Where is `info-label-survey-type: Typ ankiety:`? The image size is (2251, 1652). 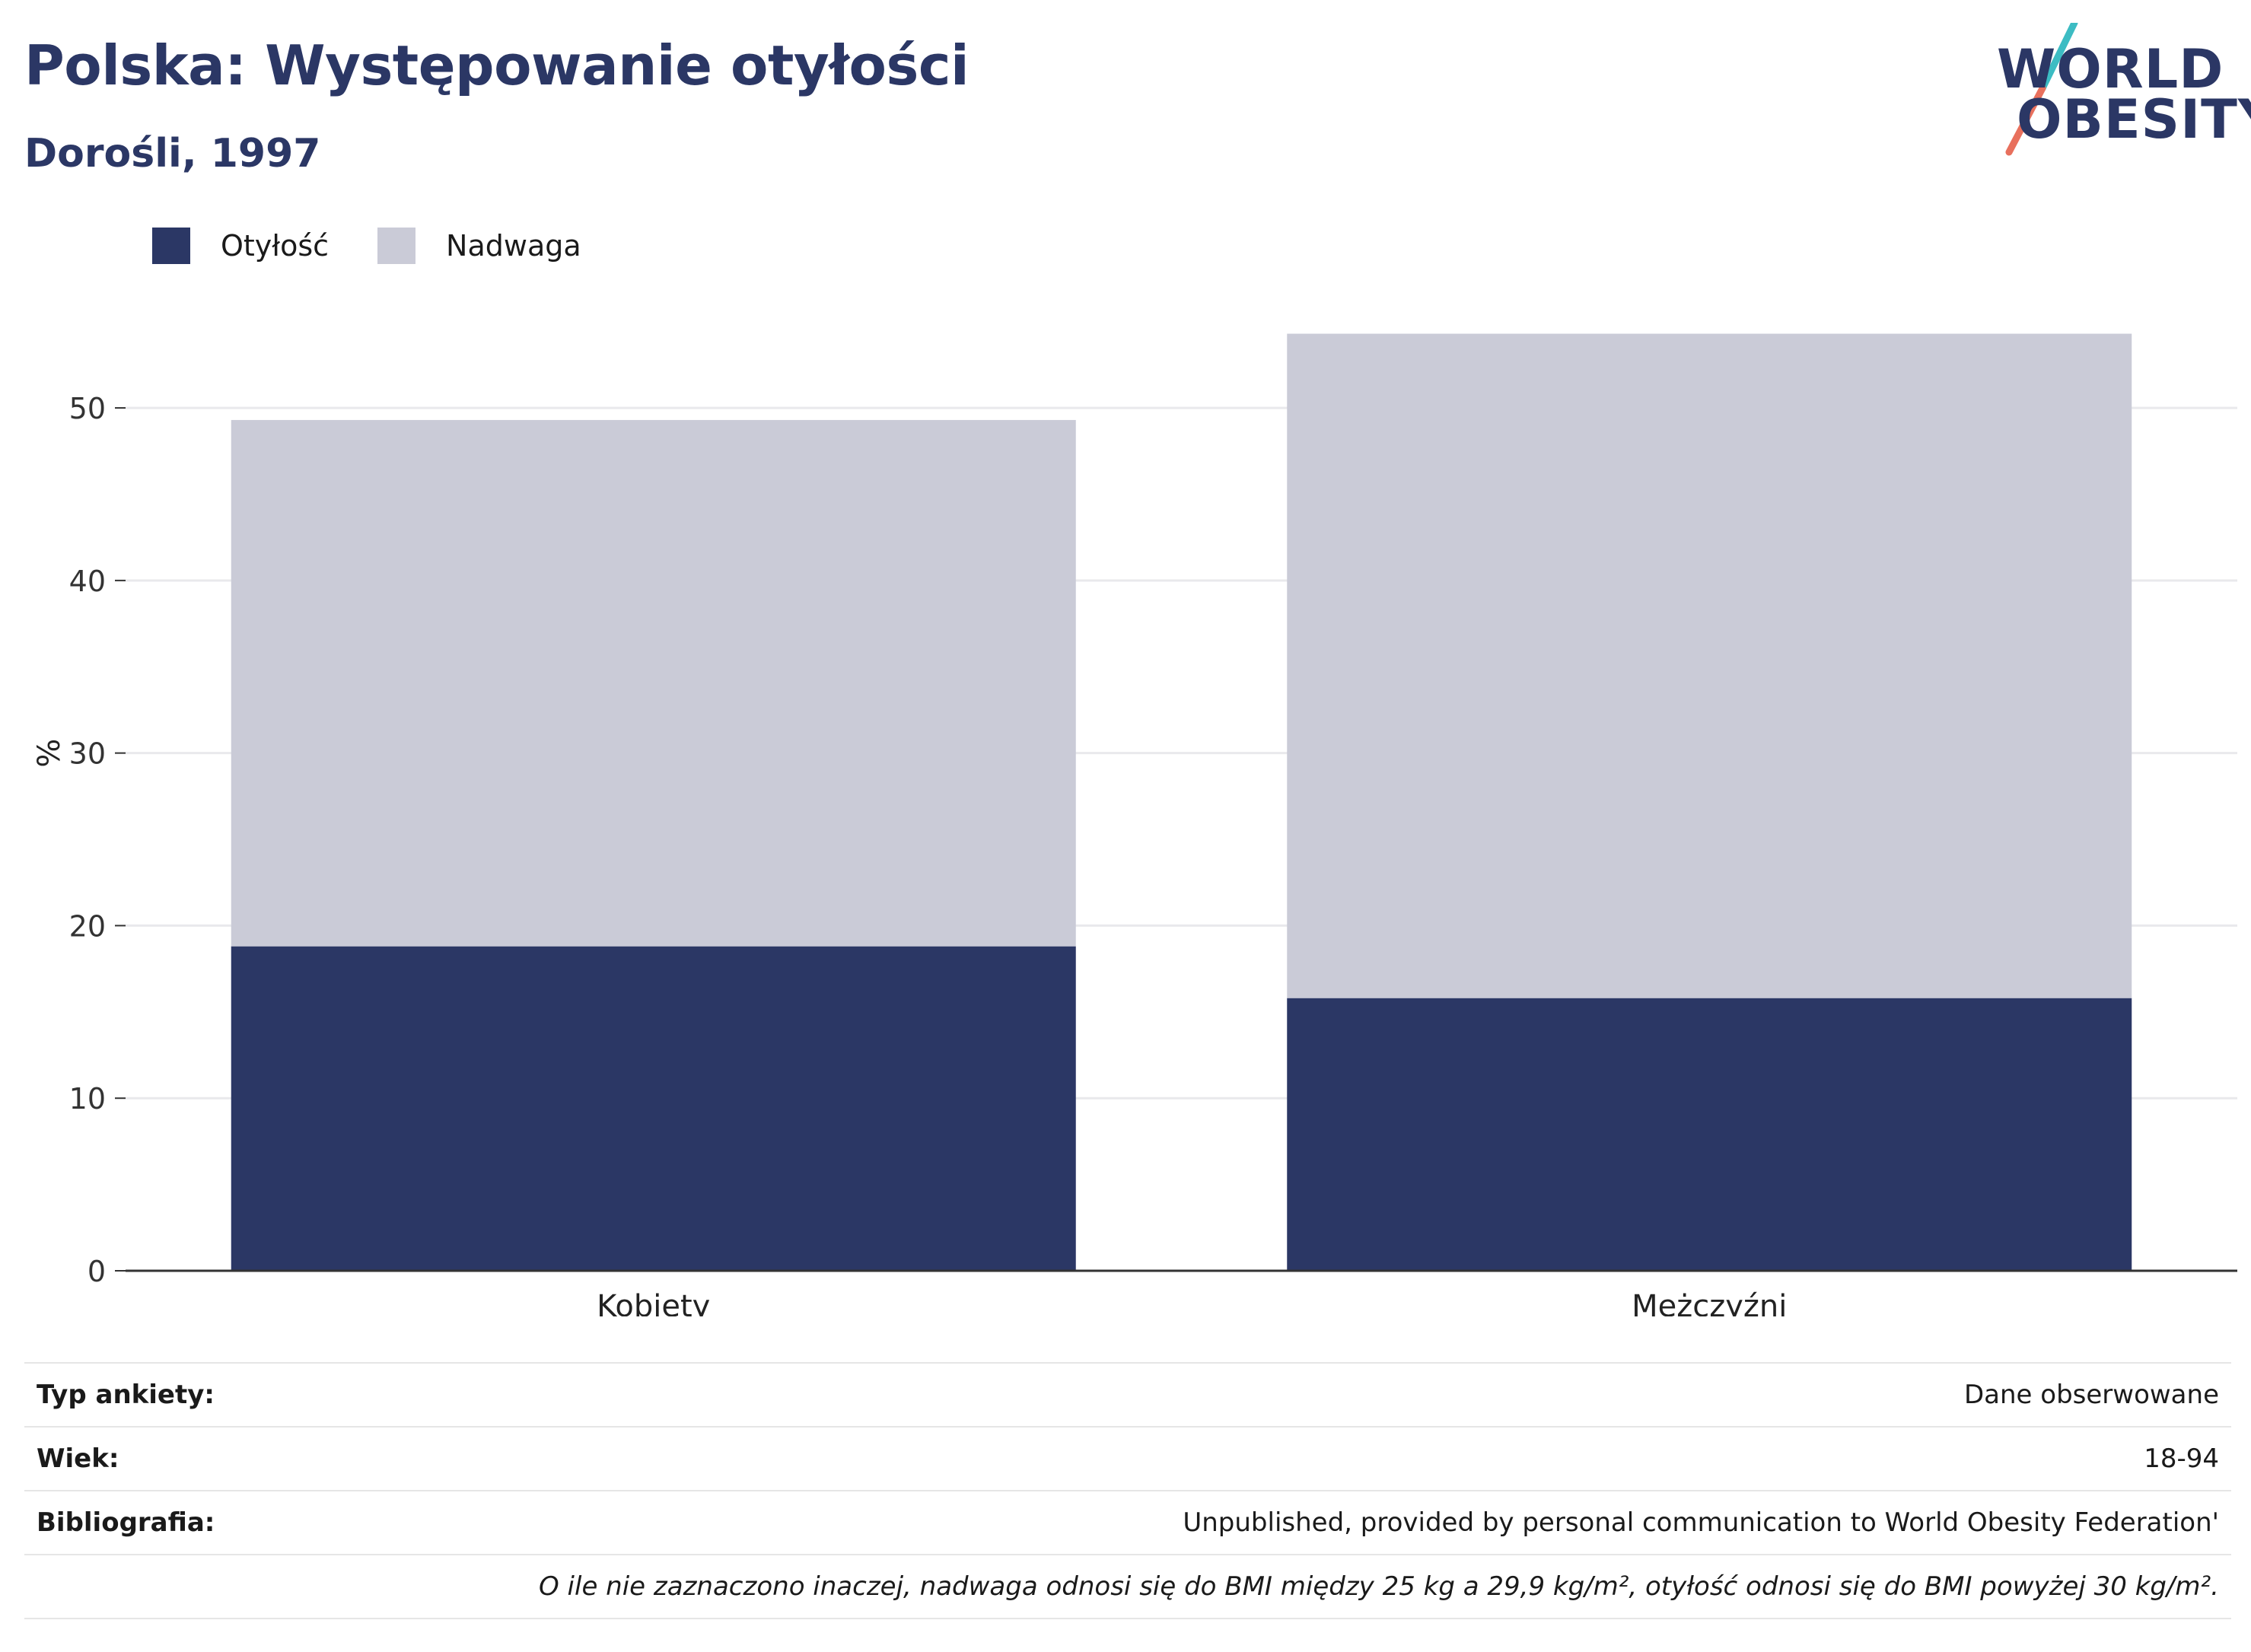
info-label-survey-type: Typ ankiety: is located at coordinates (126, 1395).